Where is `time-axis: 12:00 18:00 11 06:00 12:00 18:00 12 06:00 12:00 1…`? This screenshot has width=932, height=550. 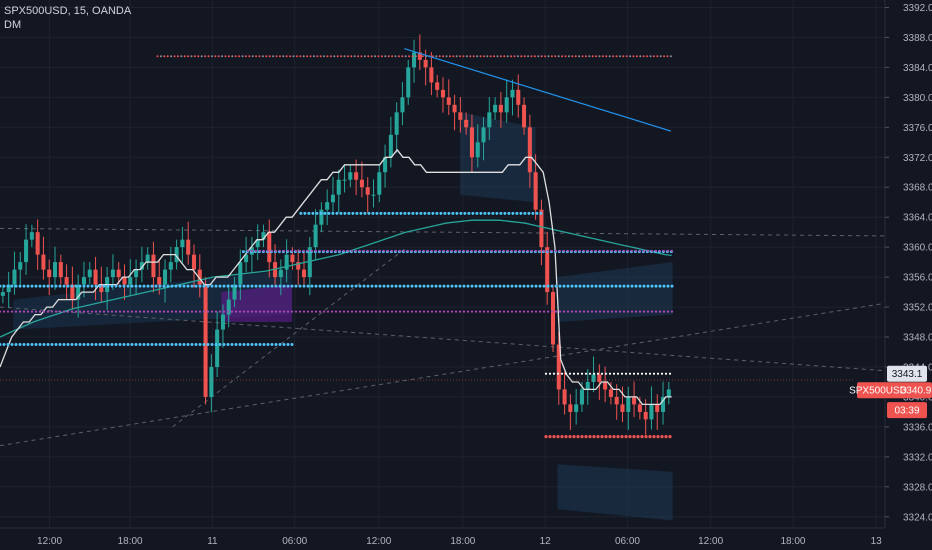 time-axis: 12:00 18:00 11 06:00 12:00 18:00 12 06:00 12:00 1… is located at coordinates (442, 537).